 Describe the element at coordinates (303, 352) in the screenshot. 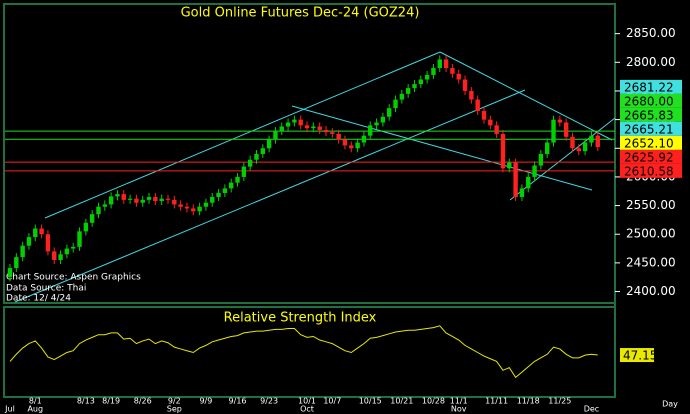

I see `rsi-line` at that location.